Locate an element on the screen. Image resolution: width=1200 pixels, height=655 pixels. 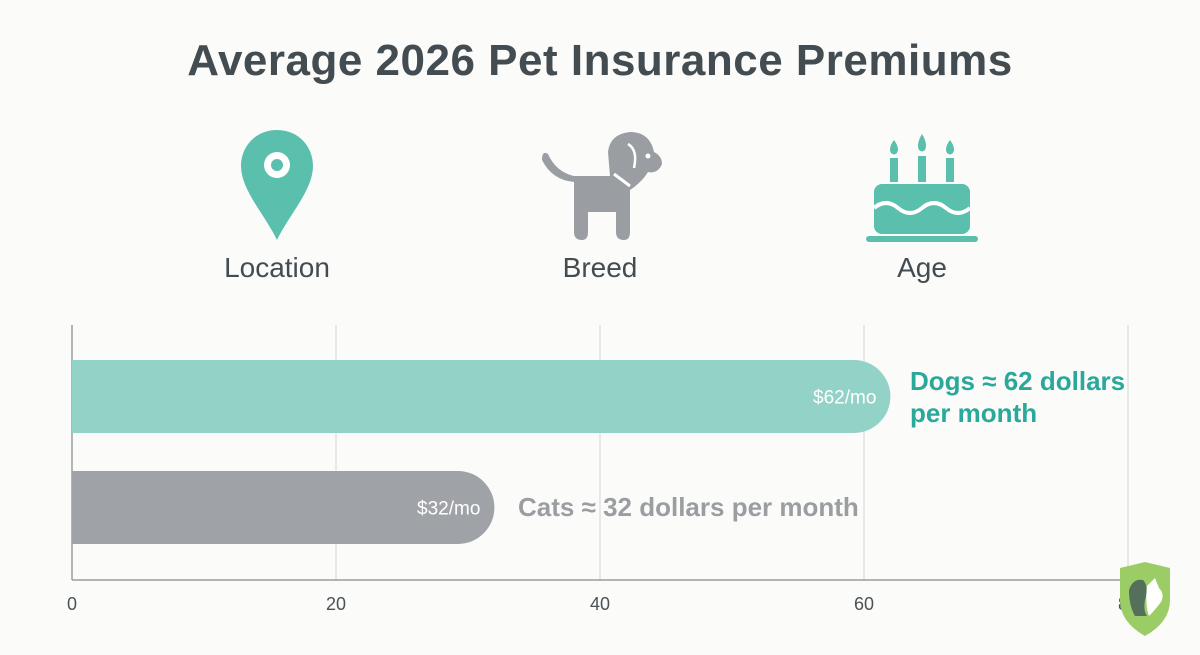
map-pin-icon is located at coordinates (277, 185).